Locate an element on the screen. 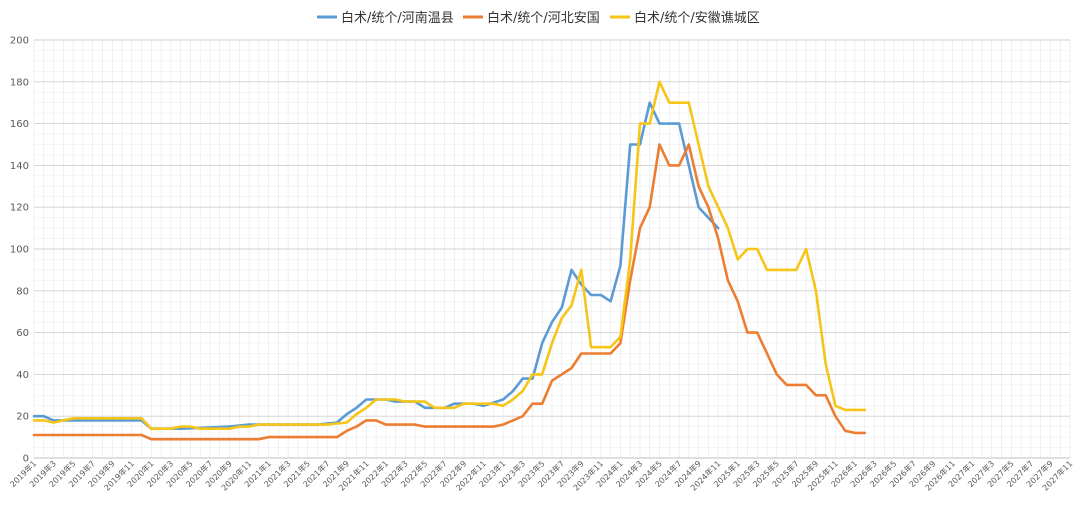  y-tick-label: 100 is located at coordinates (19, 250).